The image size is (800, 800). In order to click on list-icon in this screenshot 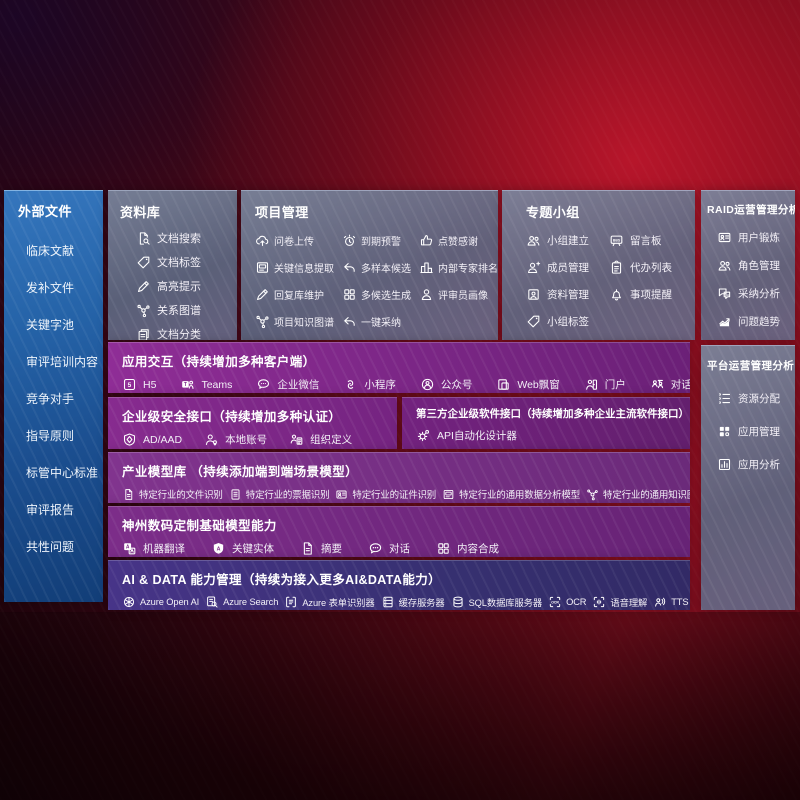, I will do `click(724, 398)`.